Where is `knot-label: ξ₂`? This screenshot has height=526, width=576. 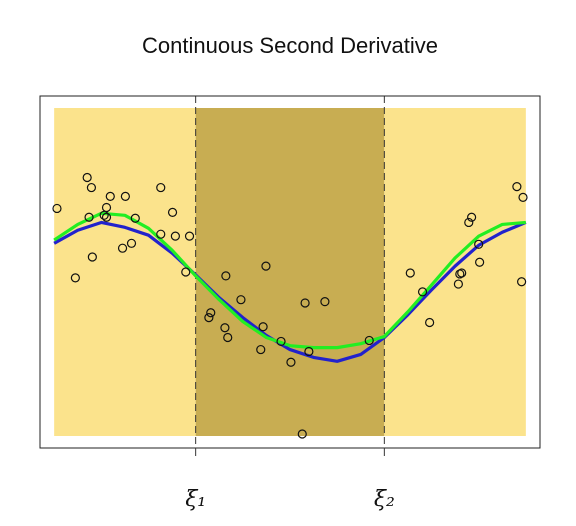 knot-label: ξ₂ is located at coordinates (384, 499).